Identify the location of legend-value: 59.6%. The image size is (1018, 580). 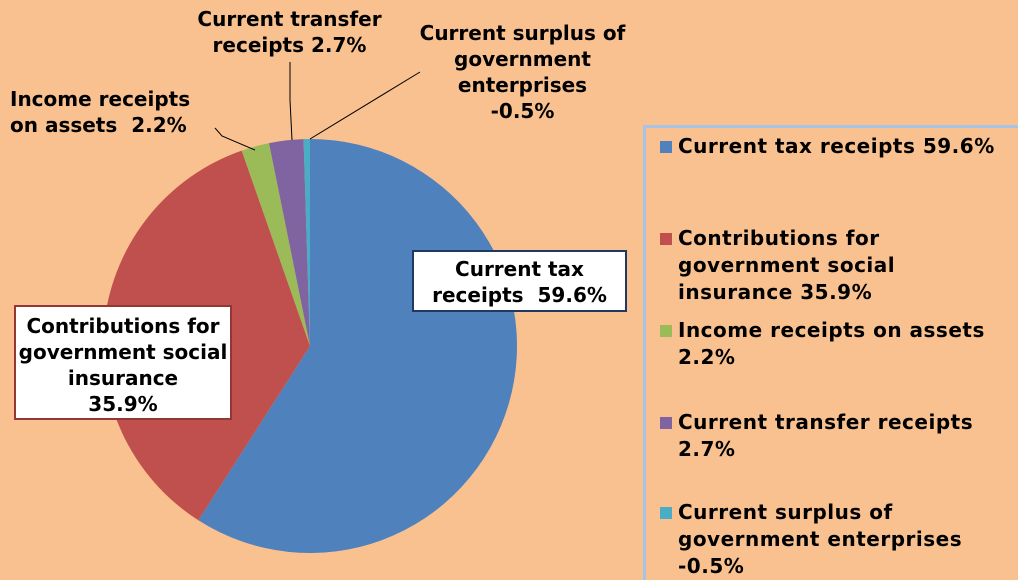
(958, 146).